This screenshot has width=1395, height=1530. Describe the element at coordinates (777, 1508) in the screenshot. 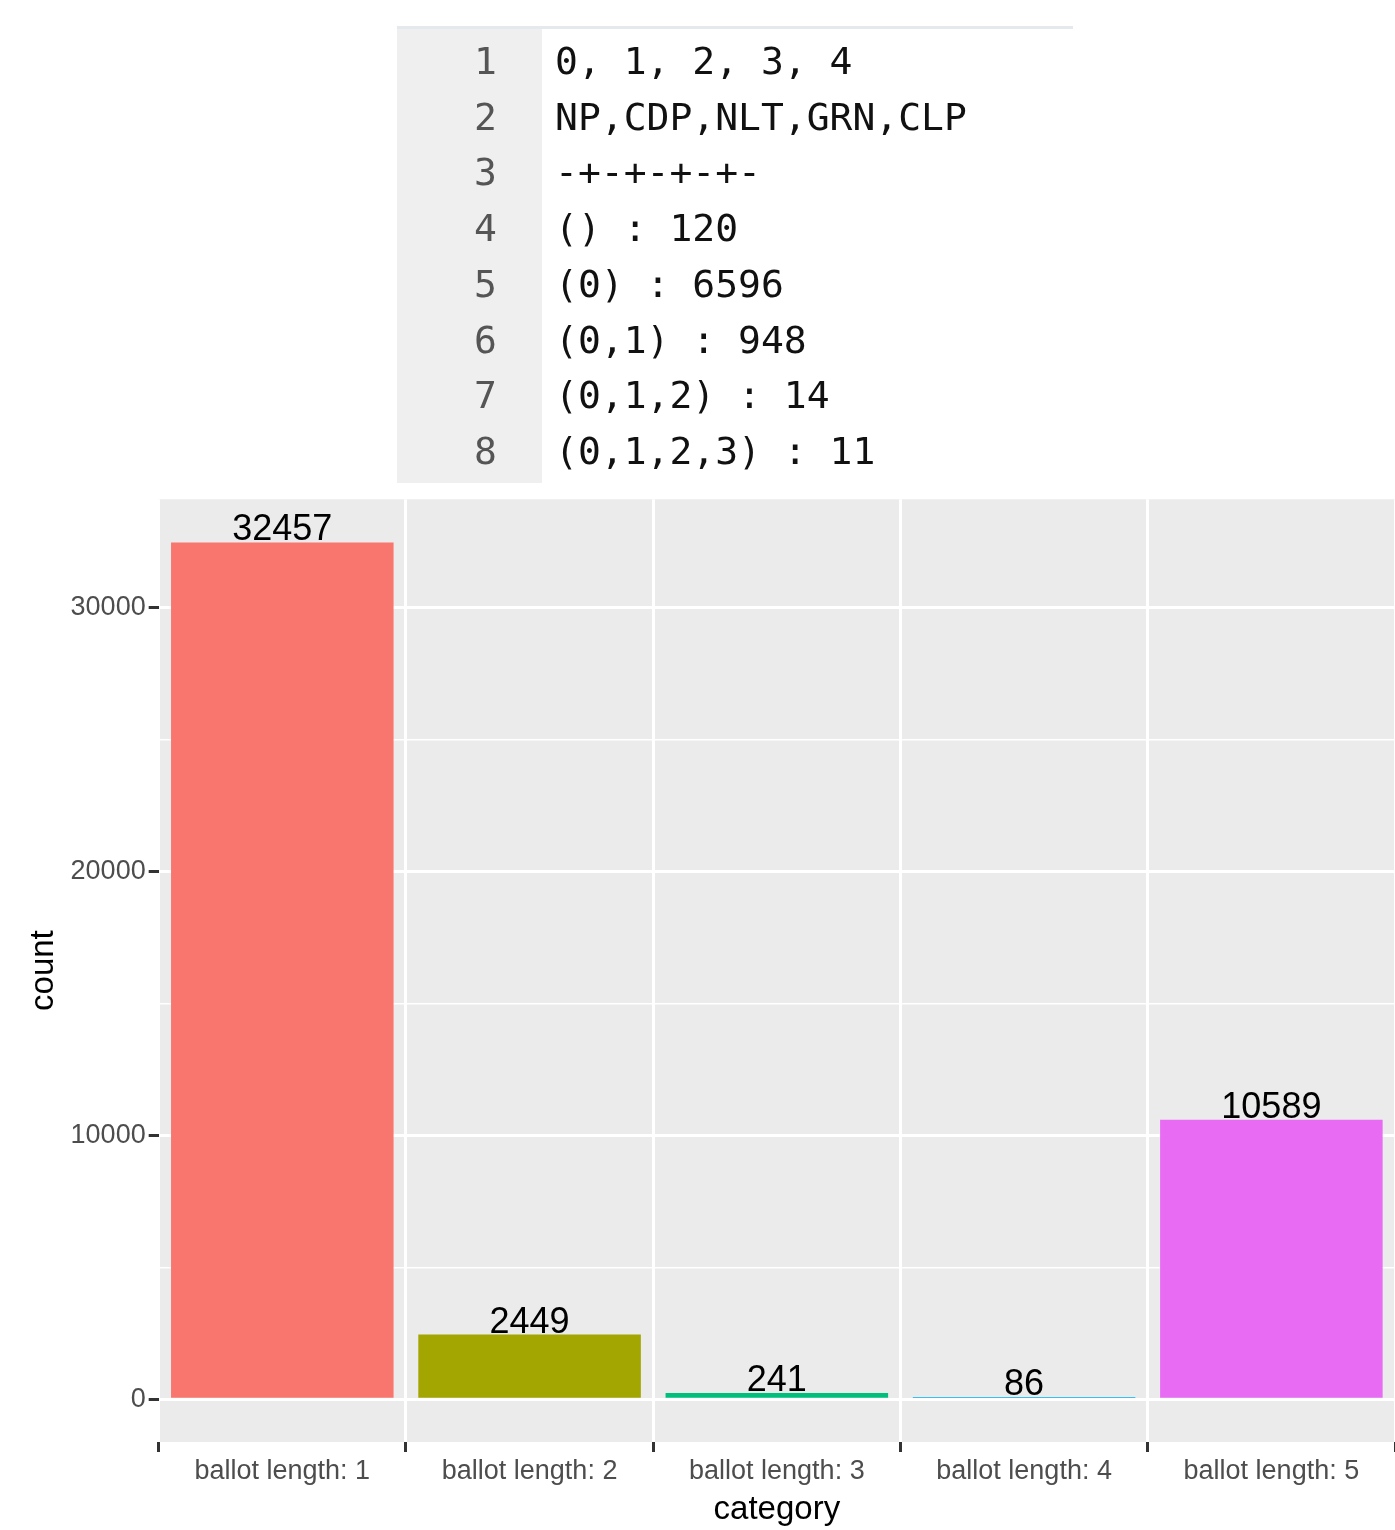

I see `x-axis-title: category` at that location.